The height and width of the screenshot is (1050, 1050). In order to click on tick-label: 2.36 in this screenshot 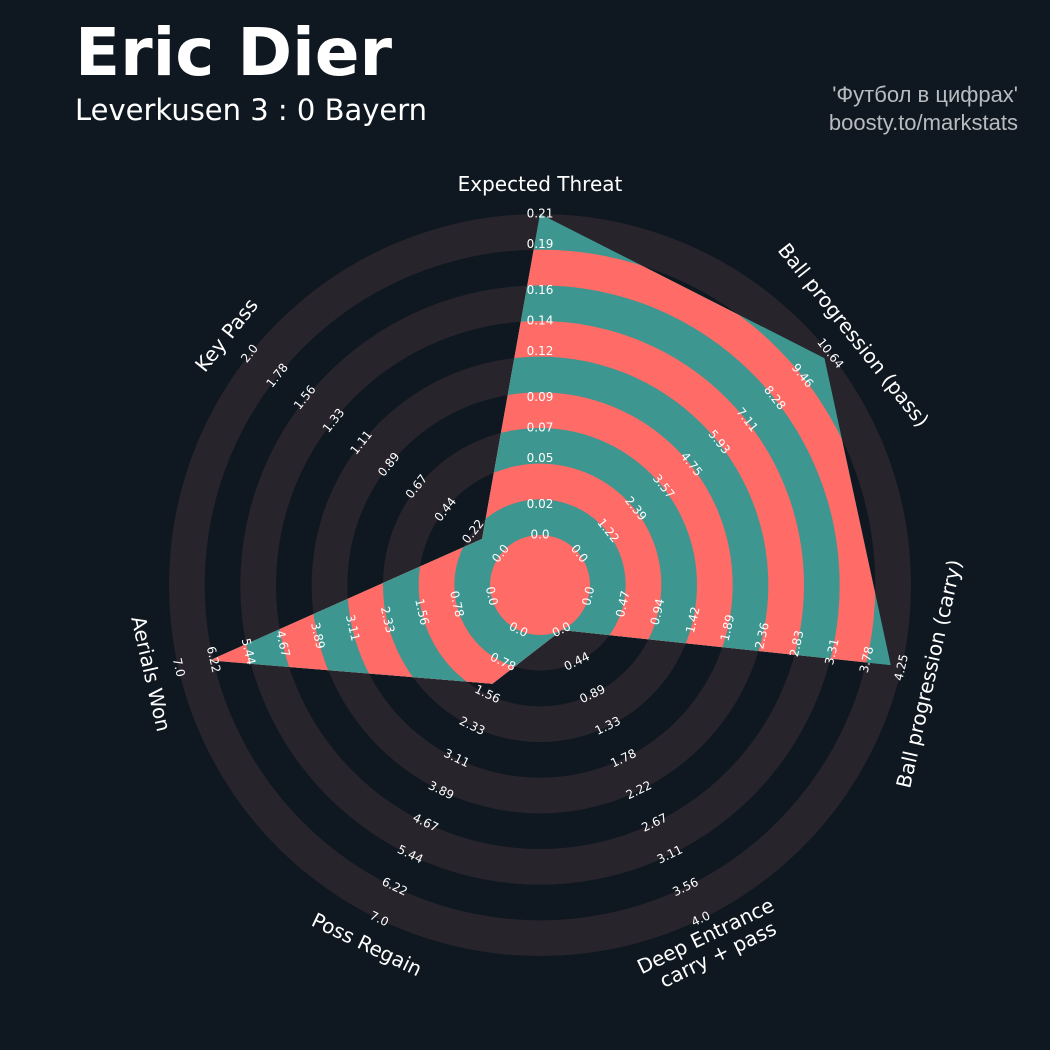, I will do `click(762, 635)`.